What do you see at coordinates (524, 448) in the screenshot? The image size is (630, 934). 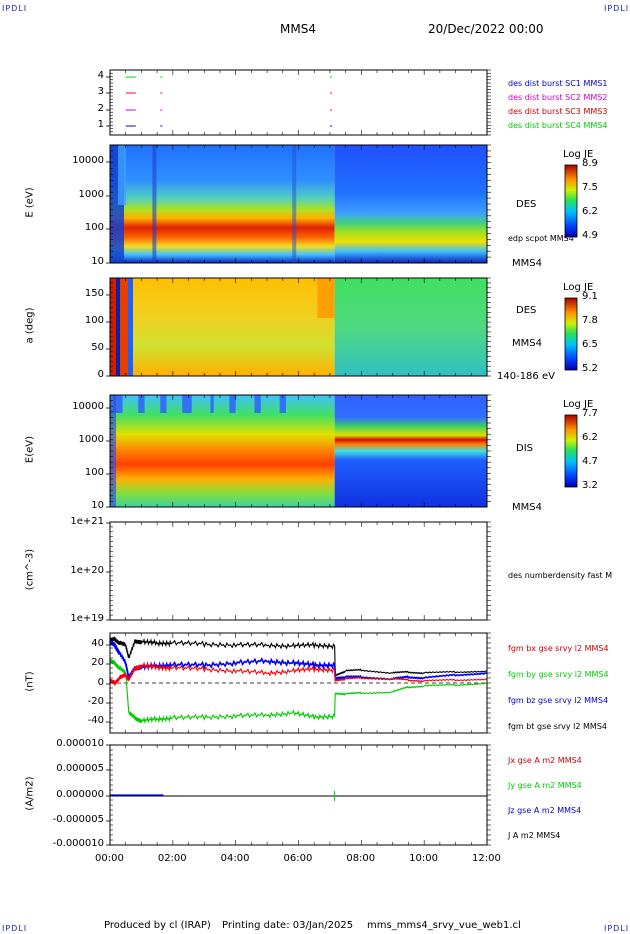 I see `dis-label: DIS` at bounding box center [524, 448].